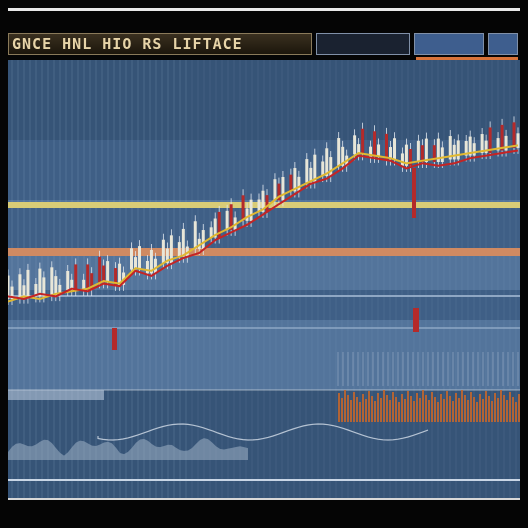 The image size is (528, 528). What do you see at coordinates (114, 339) in the screenshot?
I see `spike-candle-left` at bounding box center [114, 339].